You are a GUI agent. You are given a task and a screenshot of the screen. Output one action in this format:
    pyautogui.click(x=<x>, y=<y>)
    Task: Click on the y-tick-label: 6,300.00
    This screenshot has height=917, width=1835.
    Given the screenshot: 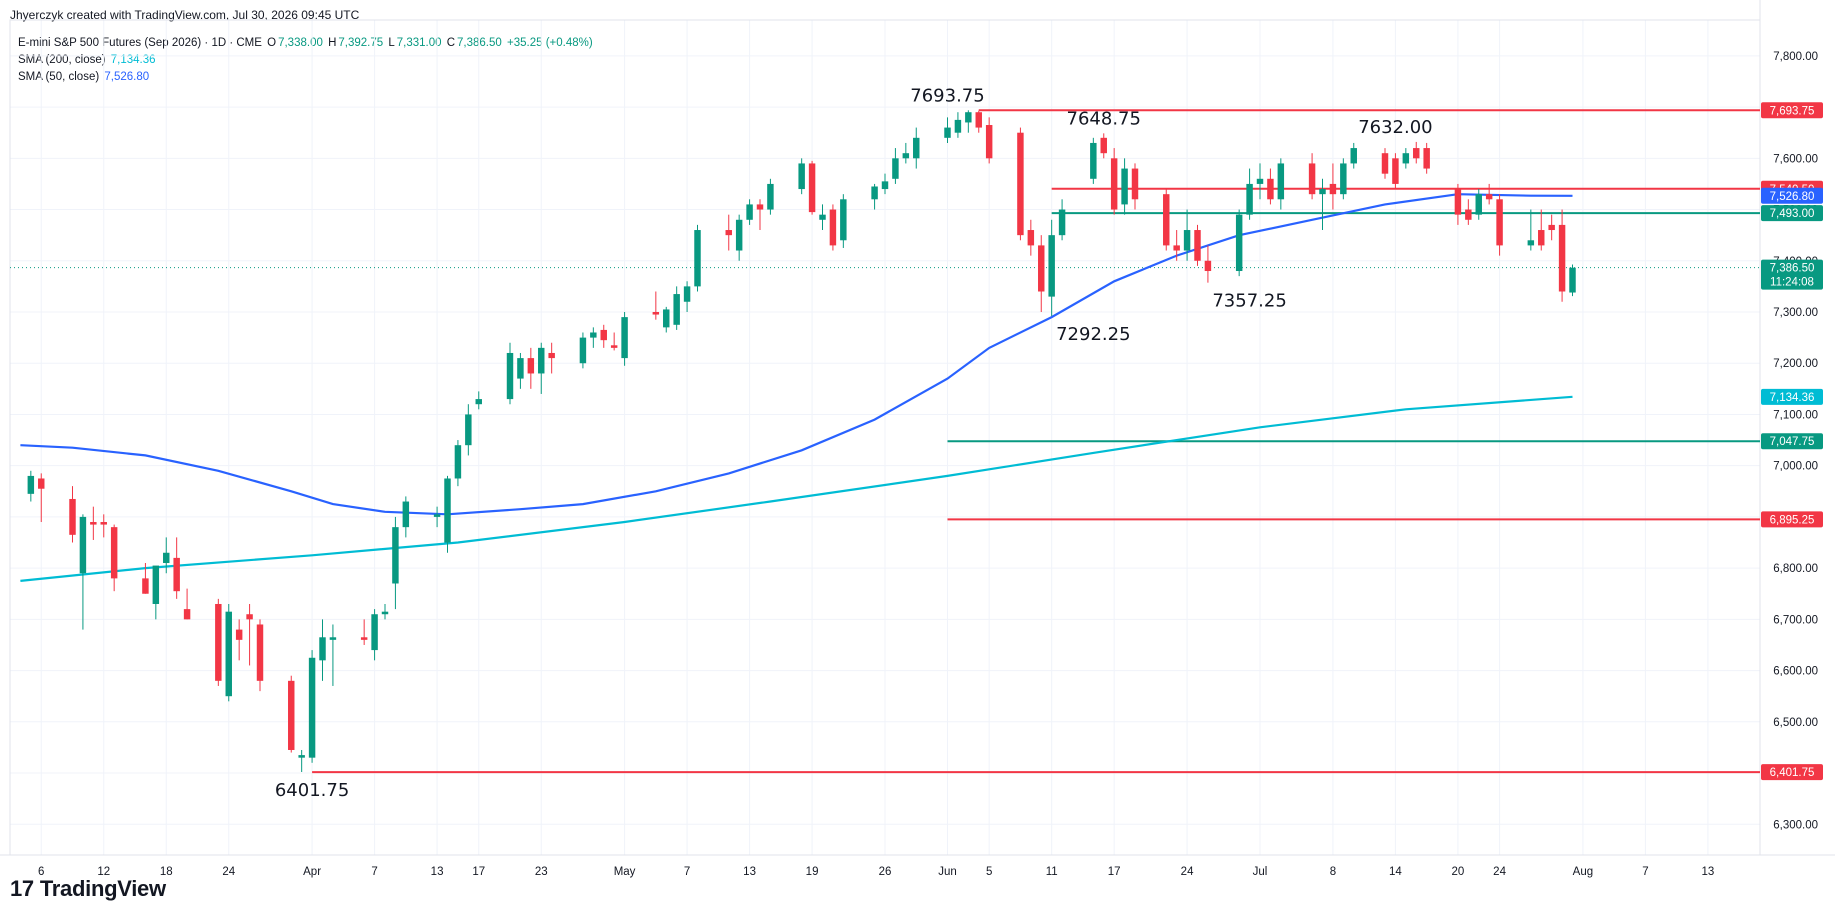 What is the action you would take?
    pyautogui.click(x=1795, y=825)
    